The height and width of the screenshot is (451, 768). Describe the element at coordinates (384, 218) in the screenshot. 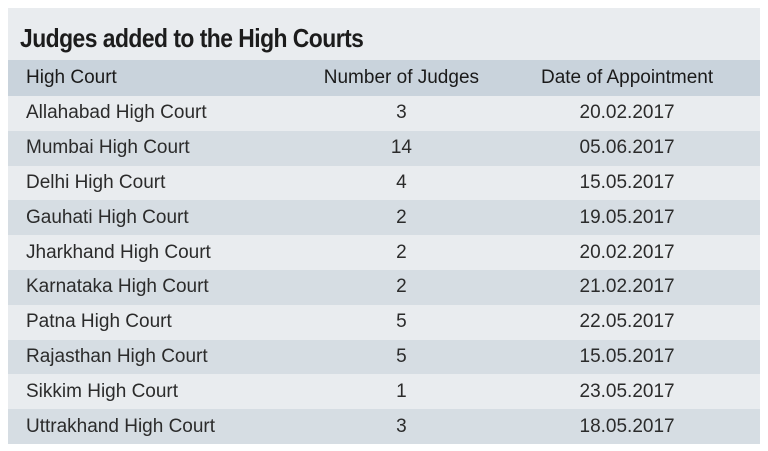

I see `table-row: Gauhati High Court 2 19.05.2017` at that location.